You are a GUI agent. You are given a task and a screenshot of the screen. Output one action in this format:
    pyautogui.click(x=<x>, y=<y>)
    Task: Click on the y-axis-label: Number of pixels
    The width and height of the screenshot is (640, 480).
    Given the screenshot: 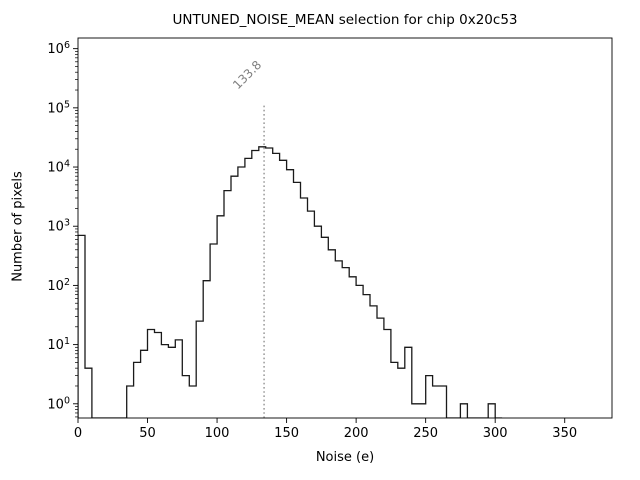 What is the action you would take?
    pyautogui.click(x=18, y=226)
    